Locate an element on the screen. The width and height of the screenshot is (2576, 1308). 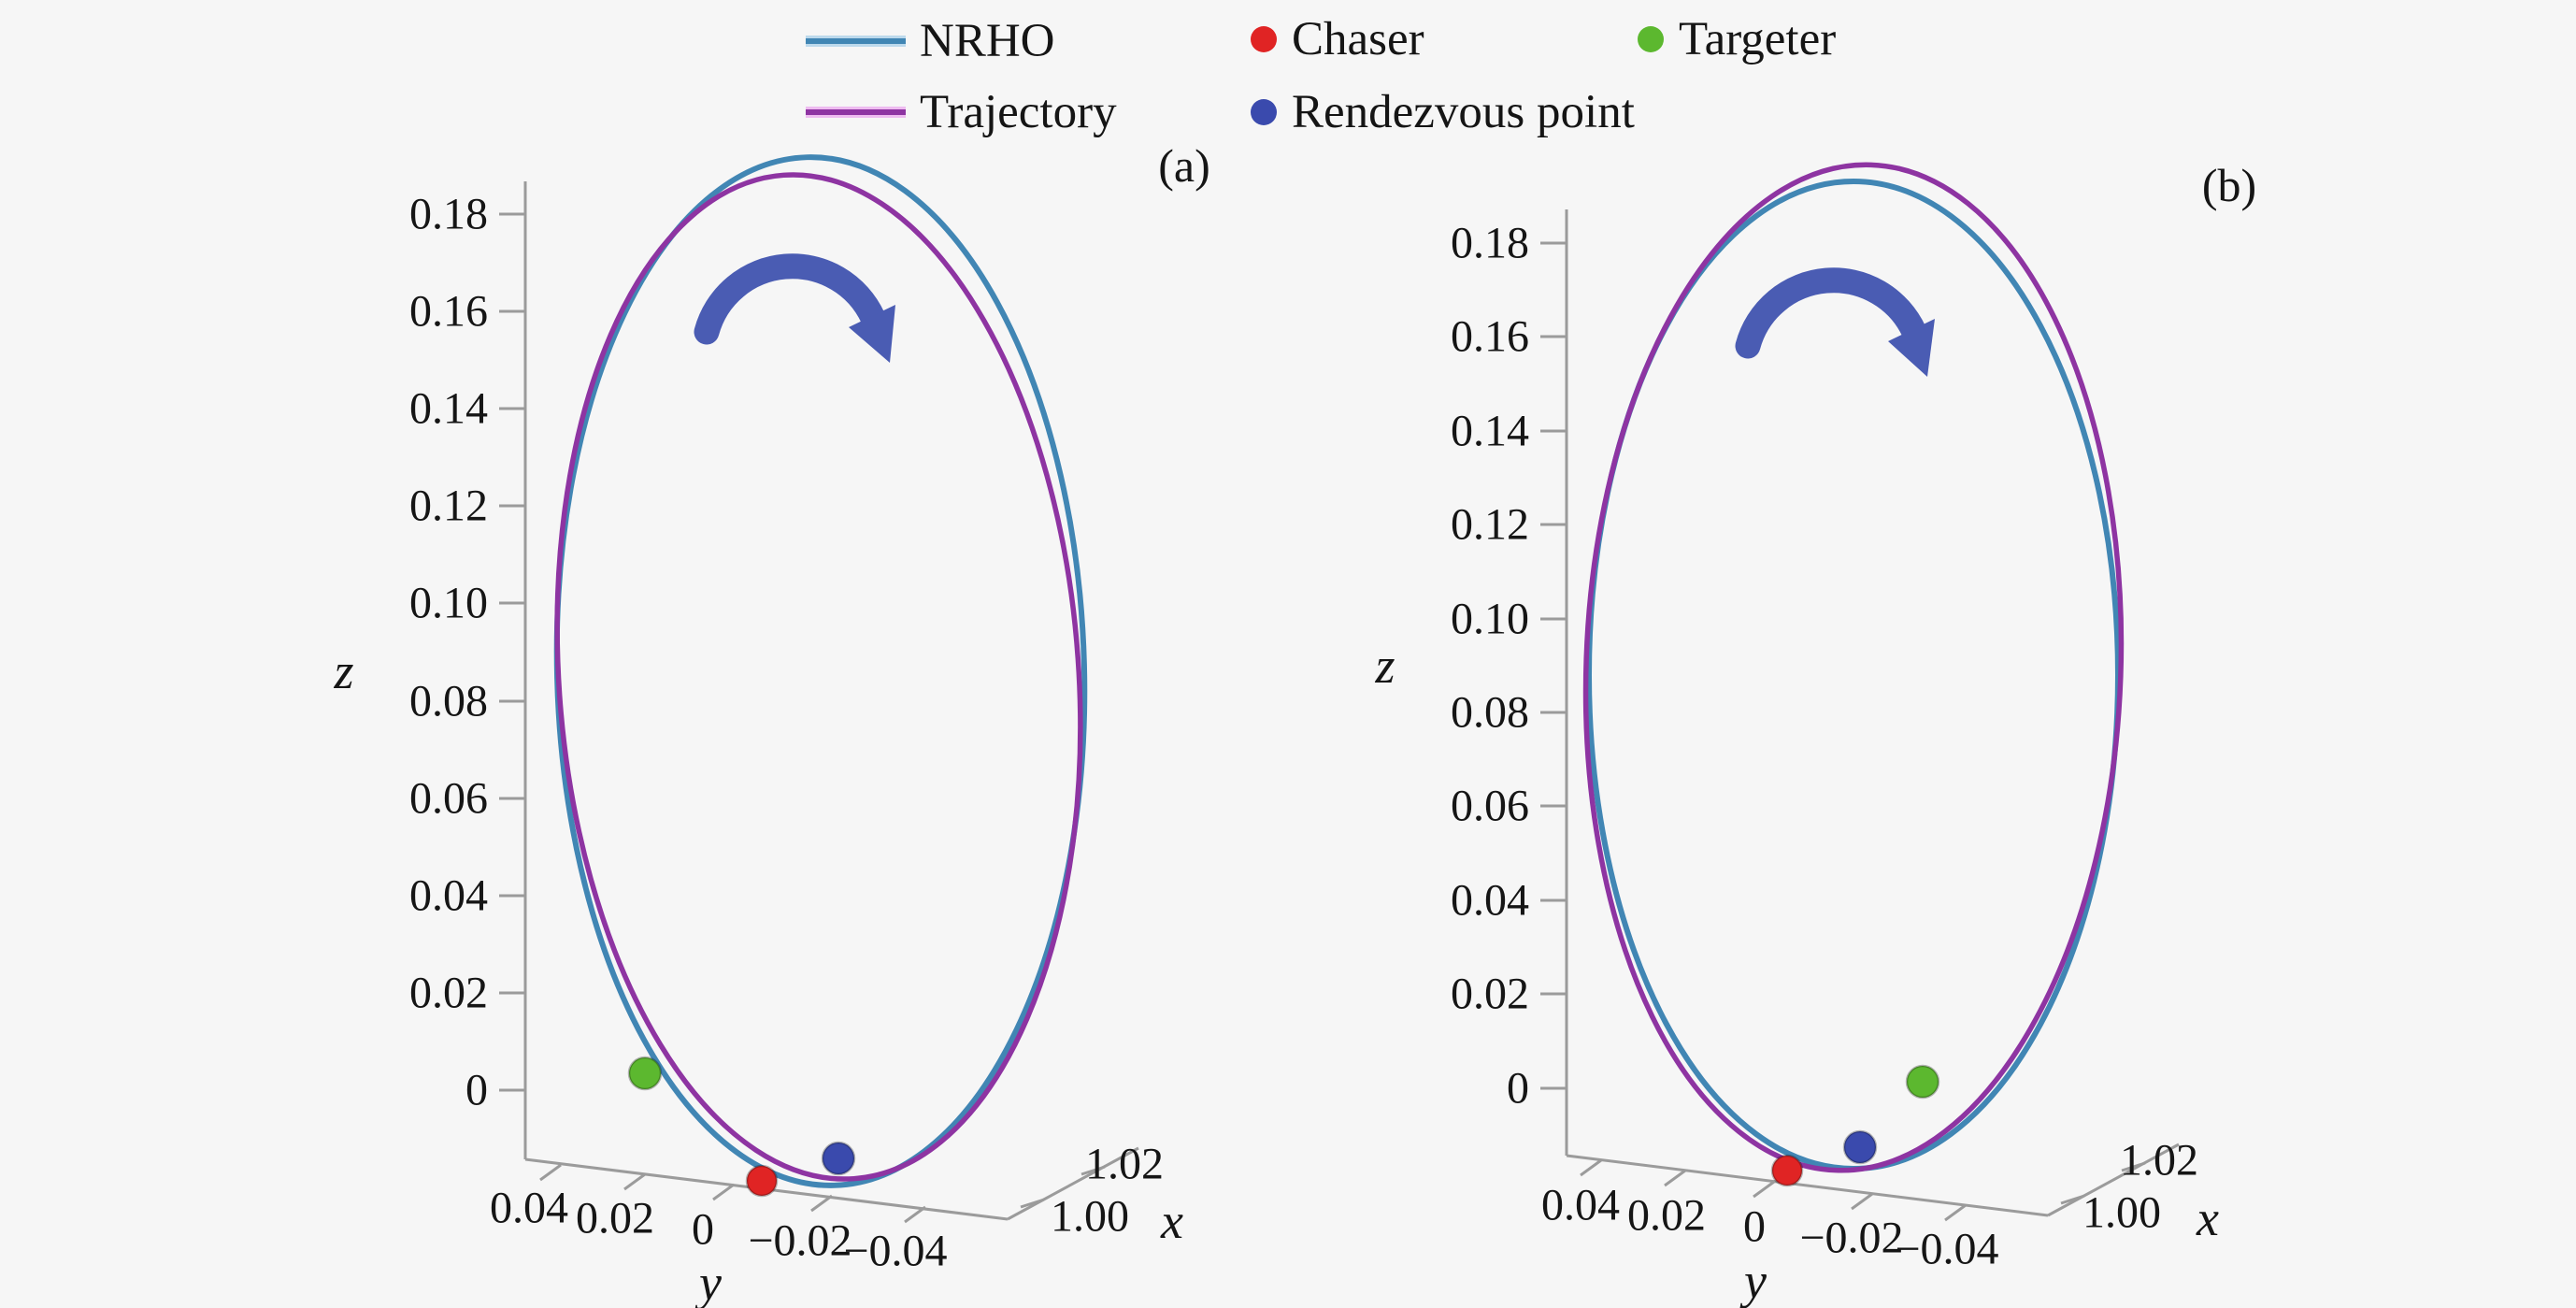
rendezvous-swatch-dot is located at coordinates (1264, 112).